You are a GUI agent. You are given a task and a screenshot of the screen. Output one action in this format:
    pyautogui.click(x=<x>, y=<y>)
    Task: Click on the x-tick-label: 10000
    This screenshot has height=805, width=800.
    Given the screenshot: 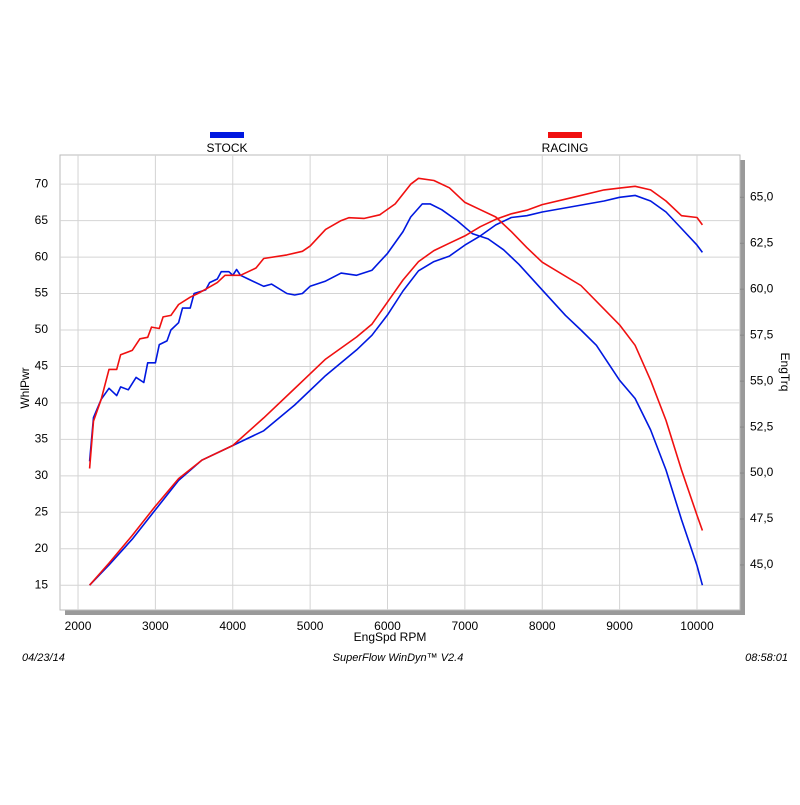 What is the action you would take?
    pyautogui.click(x=697, y=626)
    